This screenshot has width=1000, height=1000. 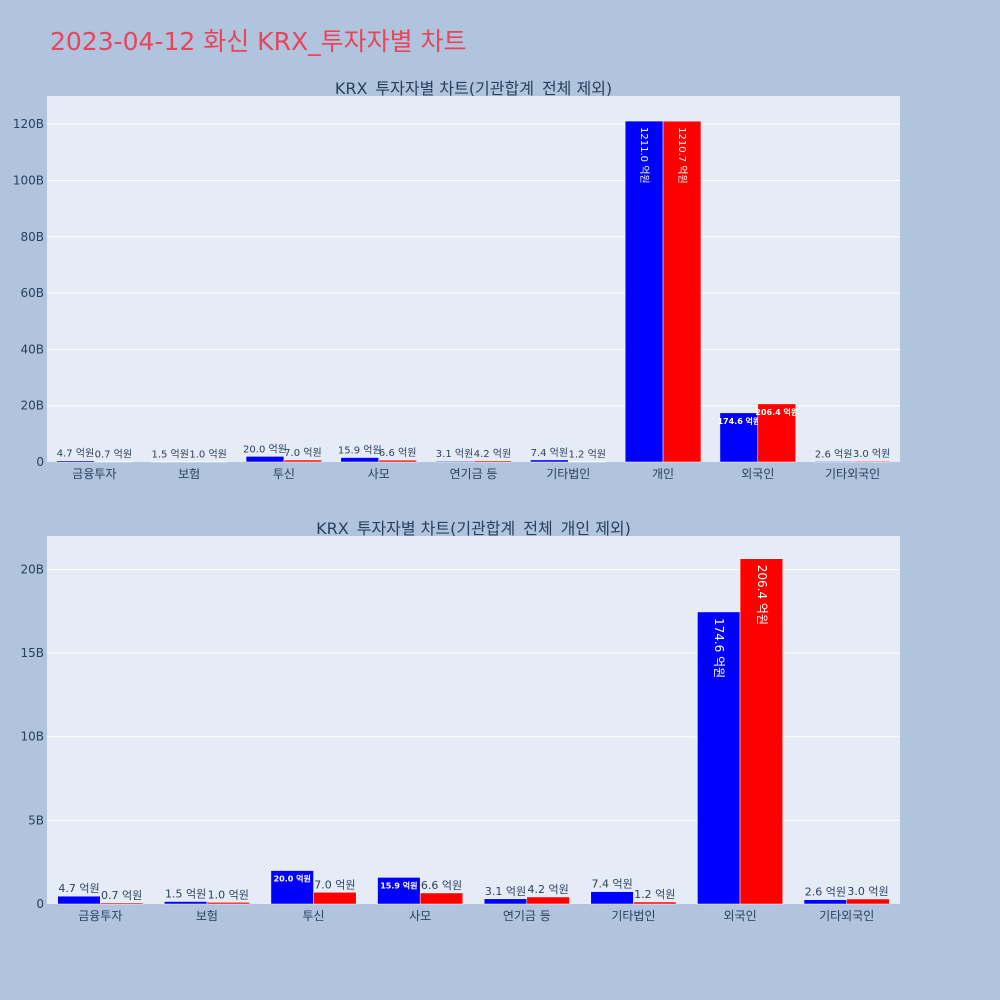 What do you see at coordinates (398, 885) in the screenshot?
I see `bottom-data-label: 15.9 억원` at bounding box center [398, 885].